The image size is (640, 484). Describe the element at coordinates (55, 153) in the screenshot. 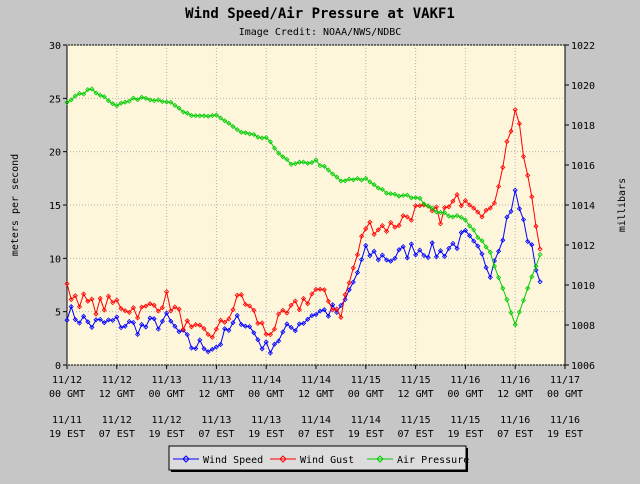

I see `left-tick-label: 20` at that location.